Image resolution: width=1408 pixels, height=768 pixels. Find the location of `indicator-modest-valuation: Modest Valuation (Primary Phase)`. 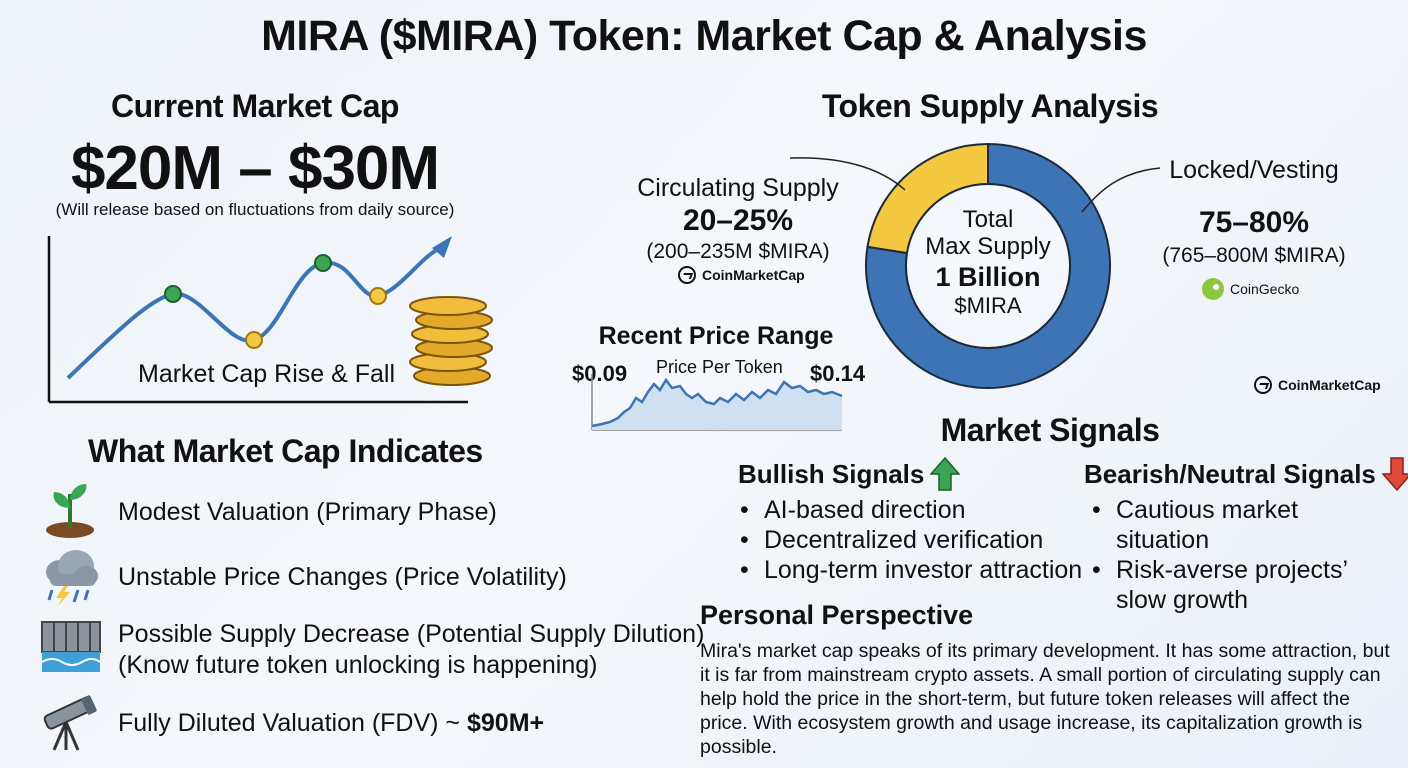

indicator-modest-valuation: Modest Valuation (Primary Phase) is located at coordinates (307, 512).